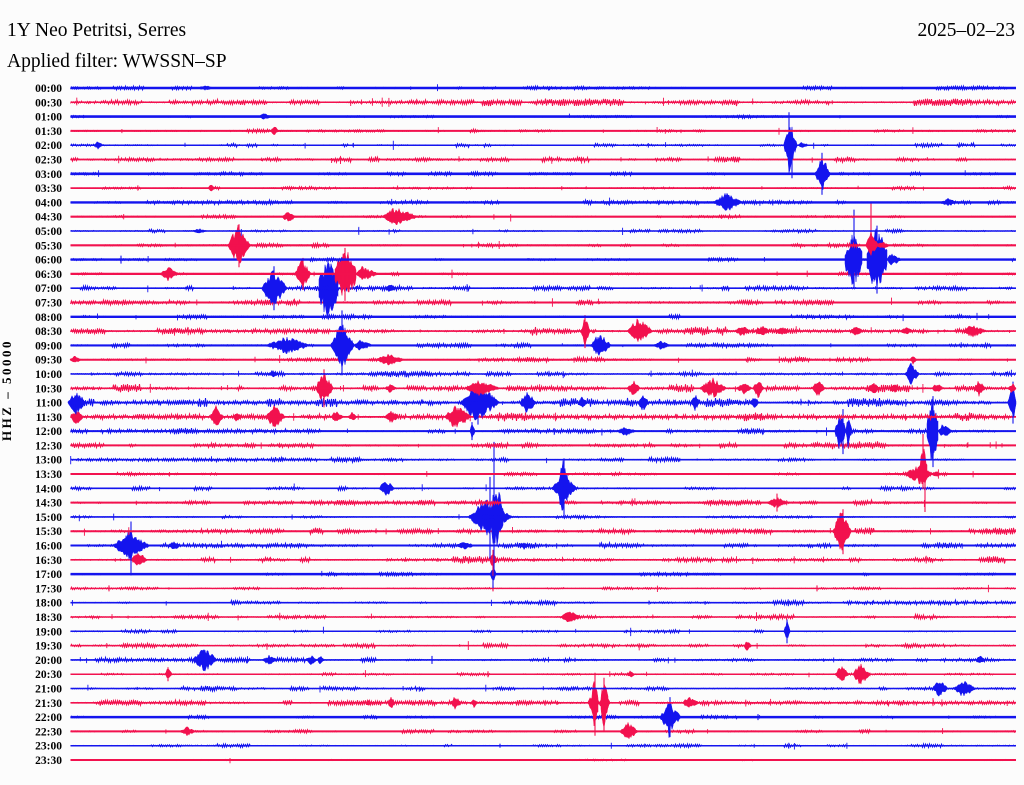  What do you see at coordinates (48, 432) in the screenshot?
I see `svg-text: 12:00` at bounding box center [48, 432].